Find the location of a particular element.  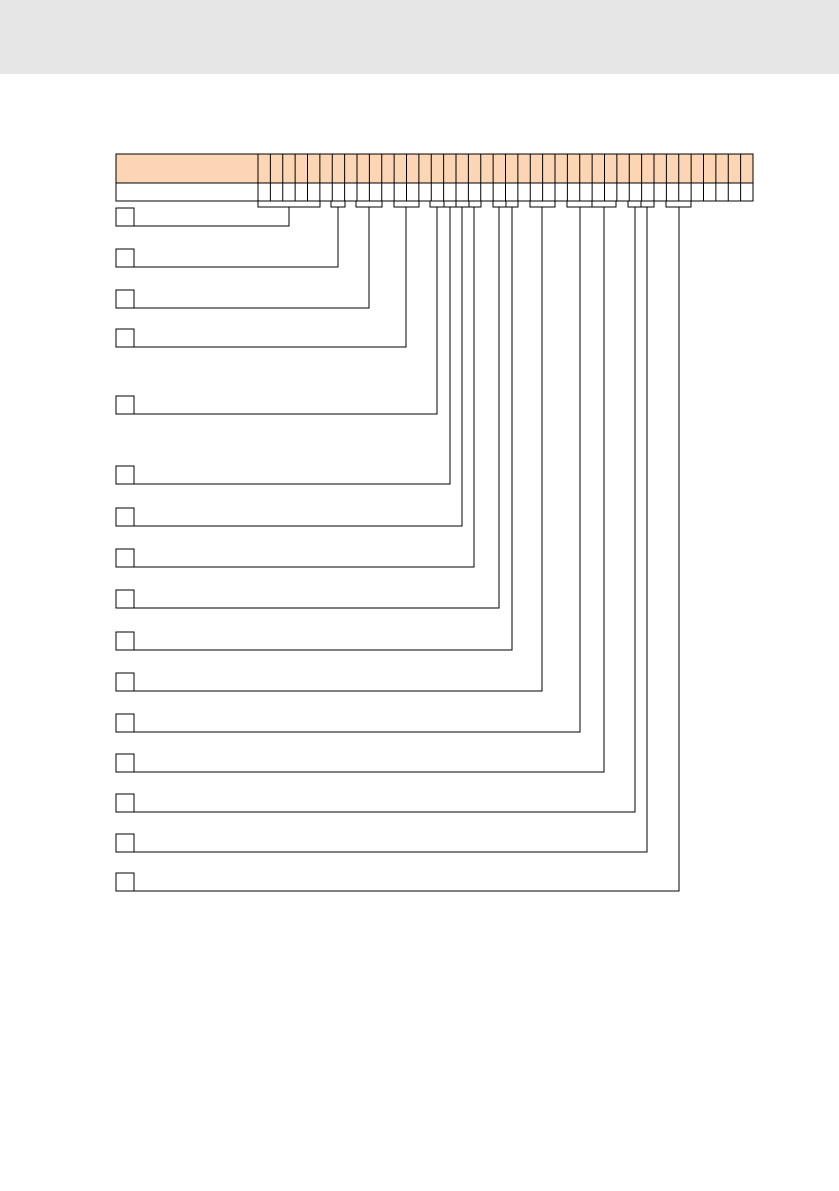

header-band is located at coordinates (419, 37).